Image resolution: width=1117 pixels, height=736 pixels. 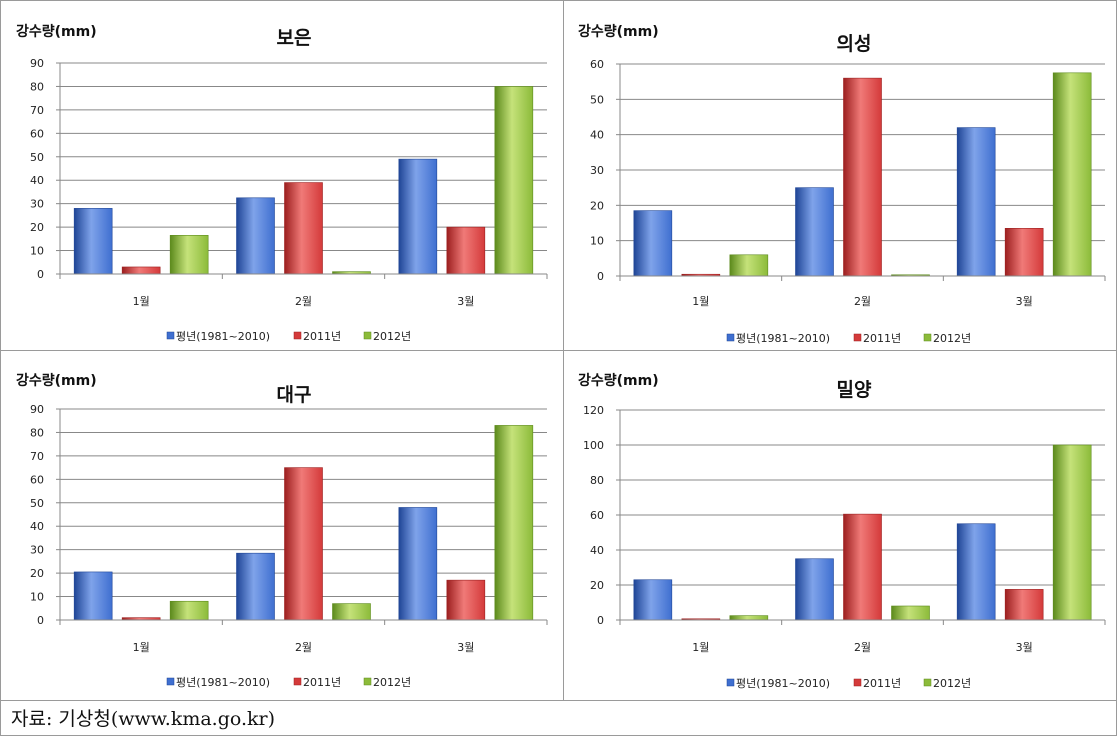 I want to click on y-tick-label: 120, so click(x=593, y=410).